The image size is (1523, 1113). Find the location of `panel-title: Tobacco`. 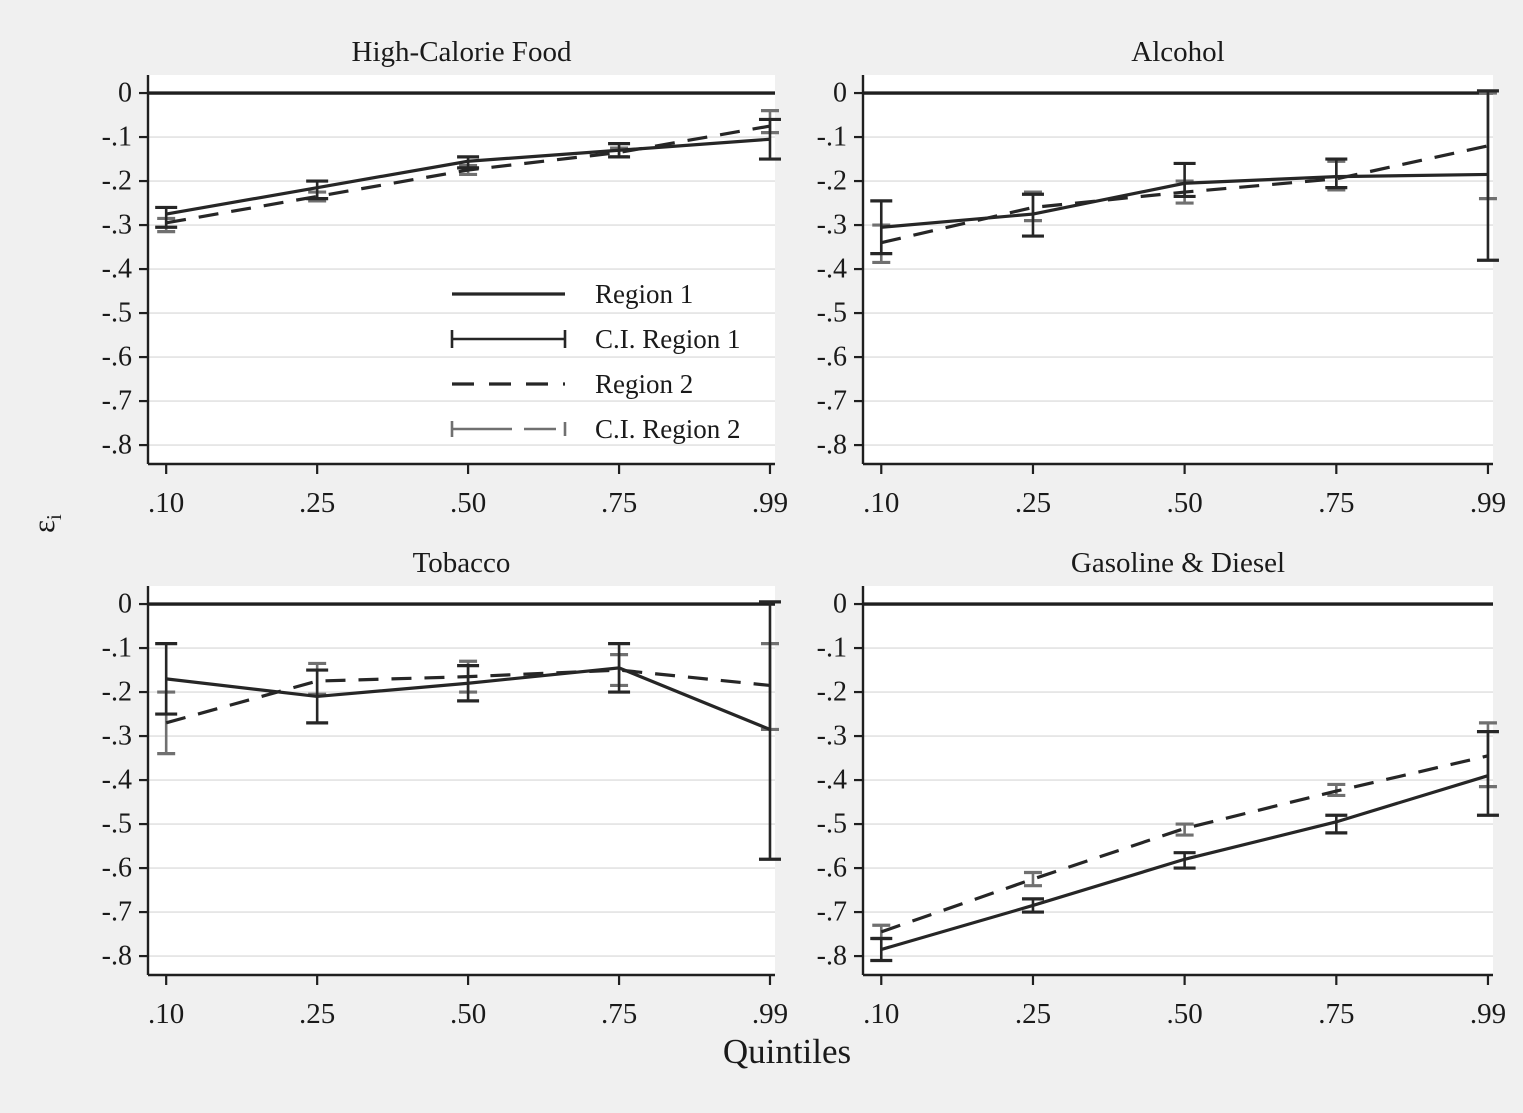

panel-title: Tobacco is located at coordinates (461, 563).